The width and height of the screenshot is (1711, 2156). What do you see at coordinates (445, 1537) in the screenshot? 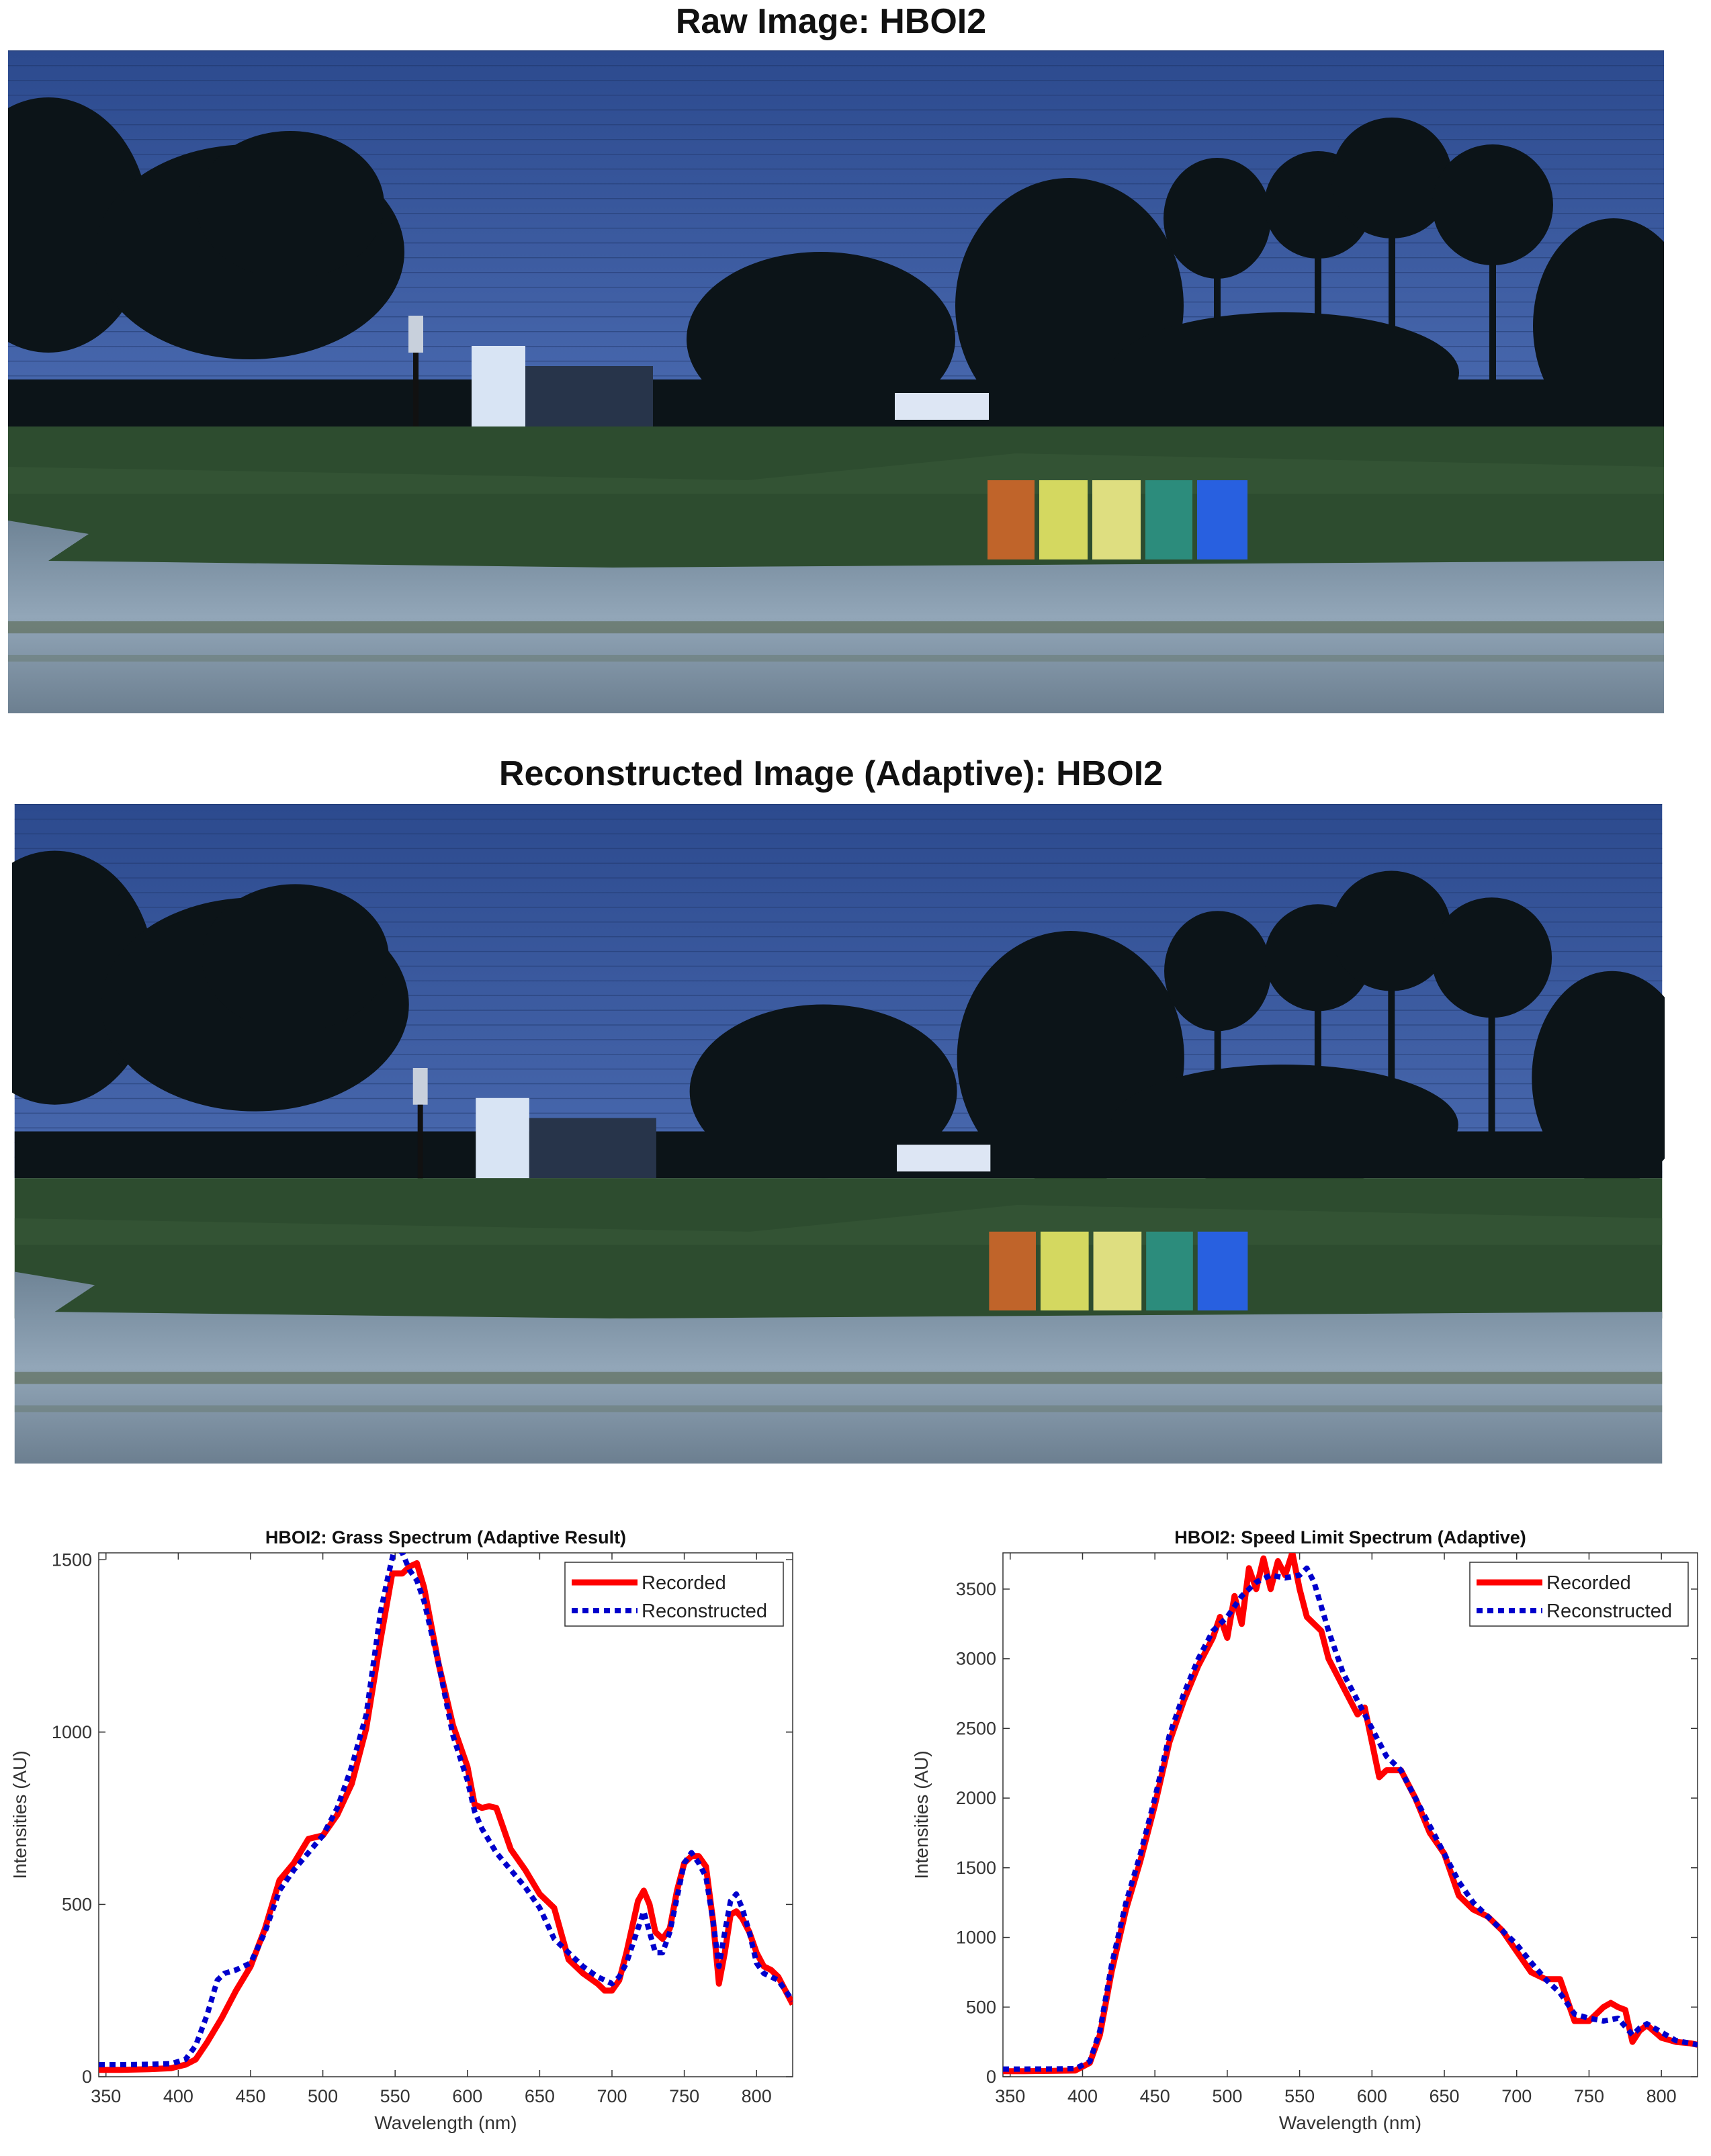
I see `chart-title: HBOI2: Grass Spectrum (Adaptive Result)` at bounding box center [445, 1537].